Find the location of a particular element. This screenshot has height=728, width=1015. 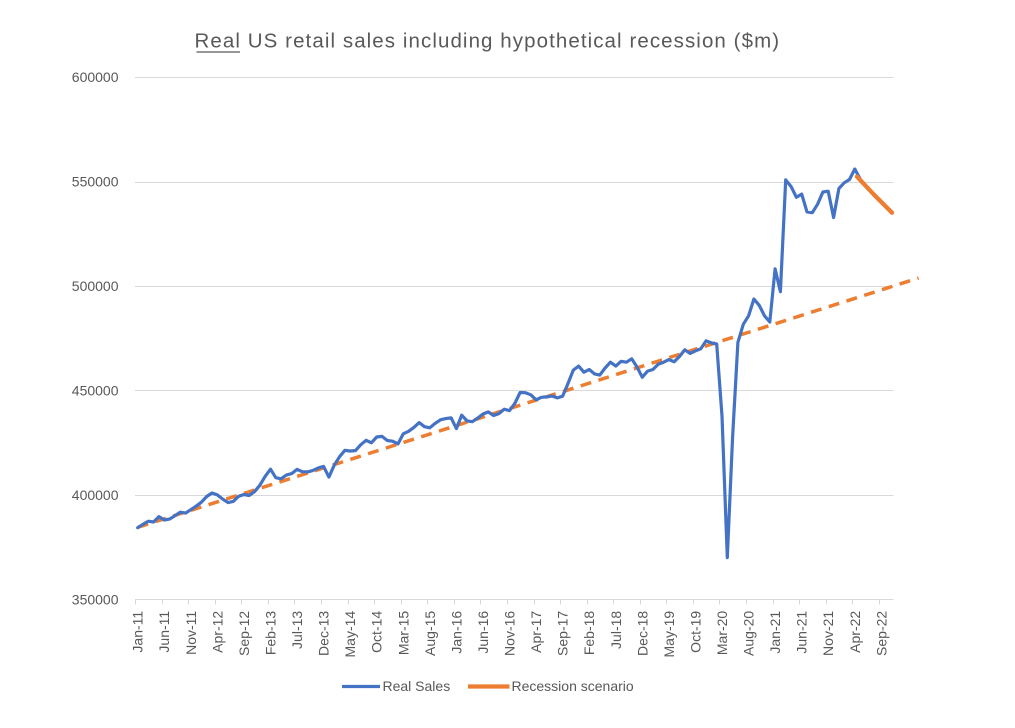

svg-text: Nov-16 is located at coordinates (510, 633).